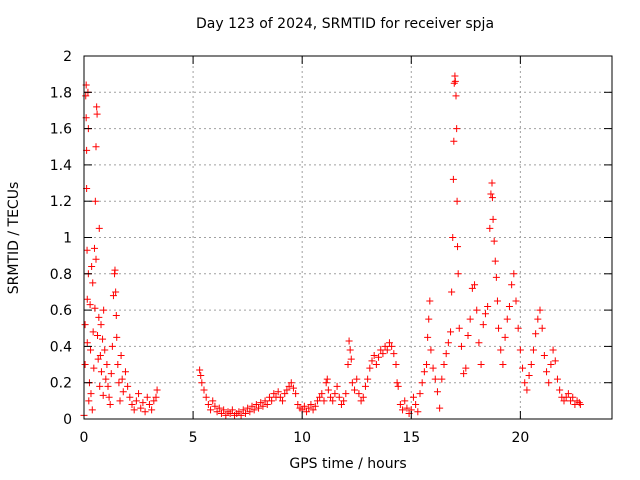 The height and width of the screenshot is (480, 640). Describe the element at coordinates (61, 311) in the screenshot. I see `y-tick-label: 0.6` at that location.